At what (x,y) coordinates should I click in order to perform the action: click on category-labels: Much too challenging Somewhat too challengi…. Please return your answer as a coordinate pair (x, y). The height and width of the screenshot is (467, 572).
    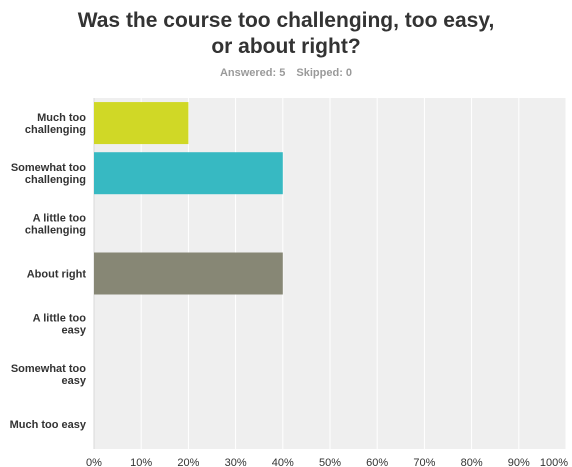
    Looking at the image, I should click on (48, 271).